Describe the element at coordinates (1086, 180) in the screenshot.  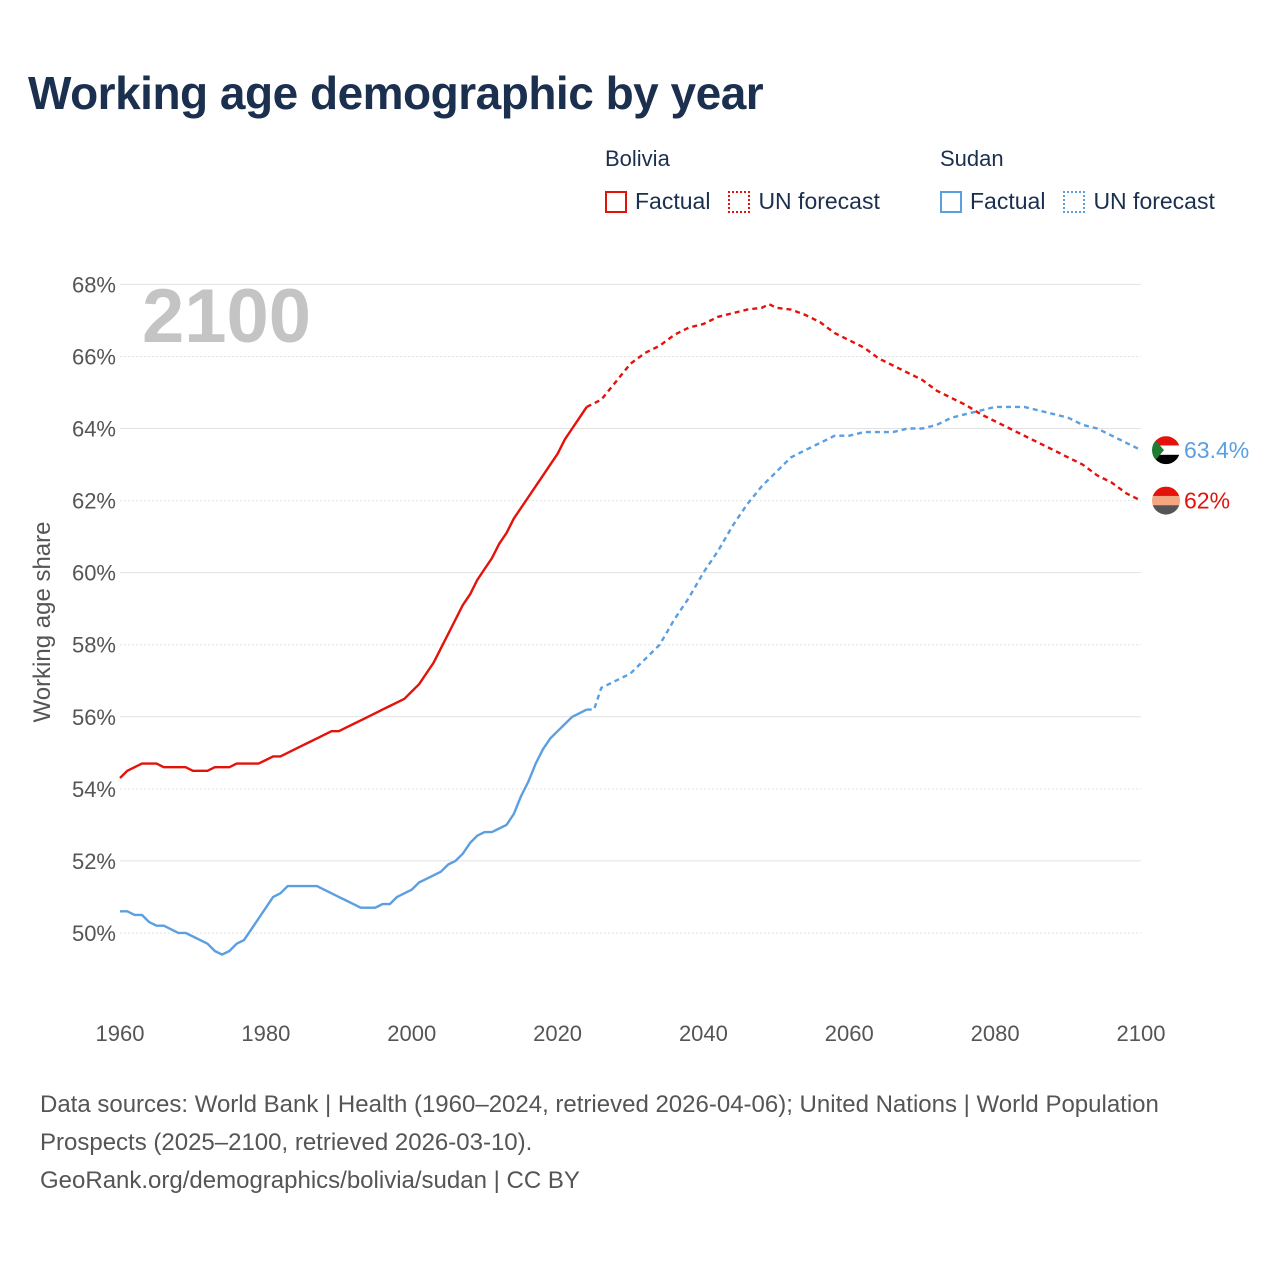
I see `legend-group-sudan: Sudan Factual UN forecast` at that location.